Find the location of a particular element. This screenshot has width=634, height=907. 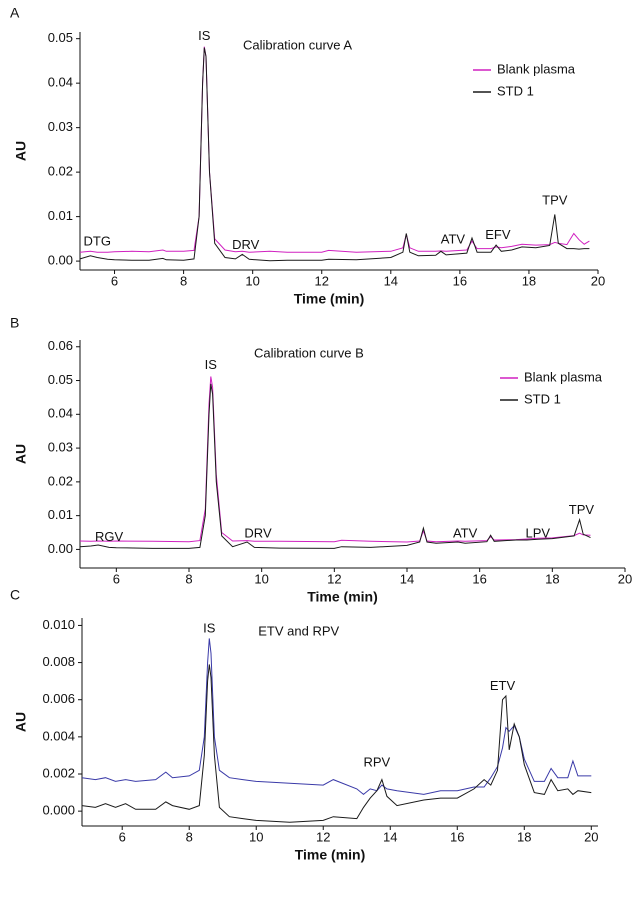

panel-label: B is located at coordinates (14, 323).